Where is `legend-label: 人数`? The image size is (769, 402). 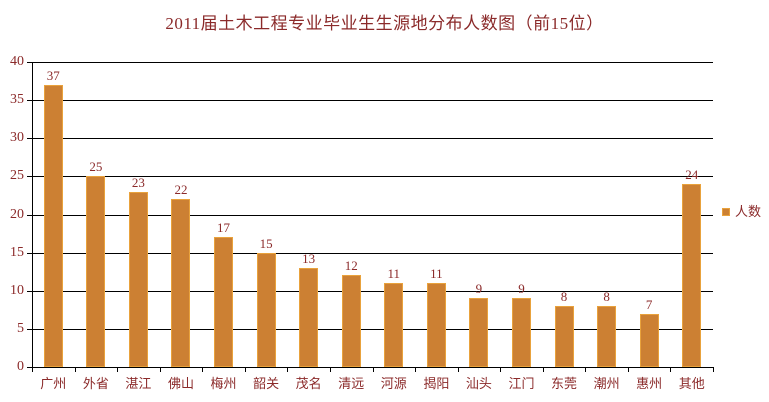 legend-label: 人数 is located at coordinates (748, 211).